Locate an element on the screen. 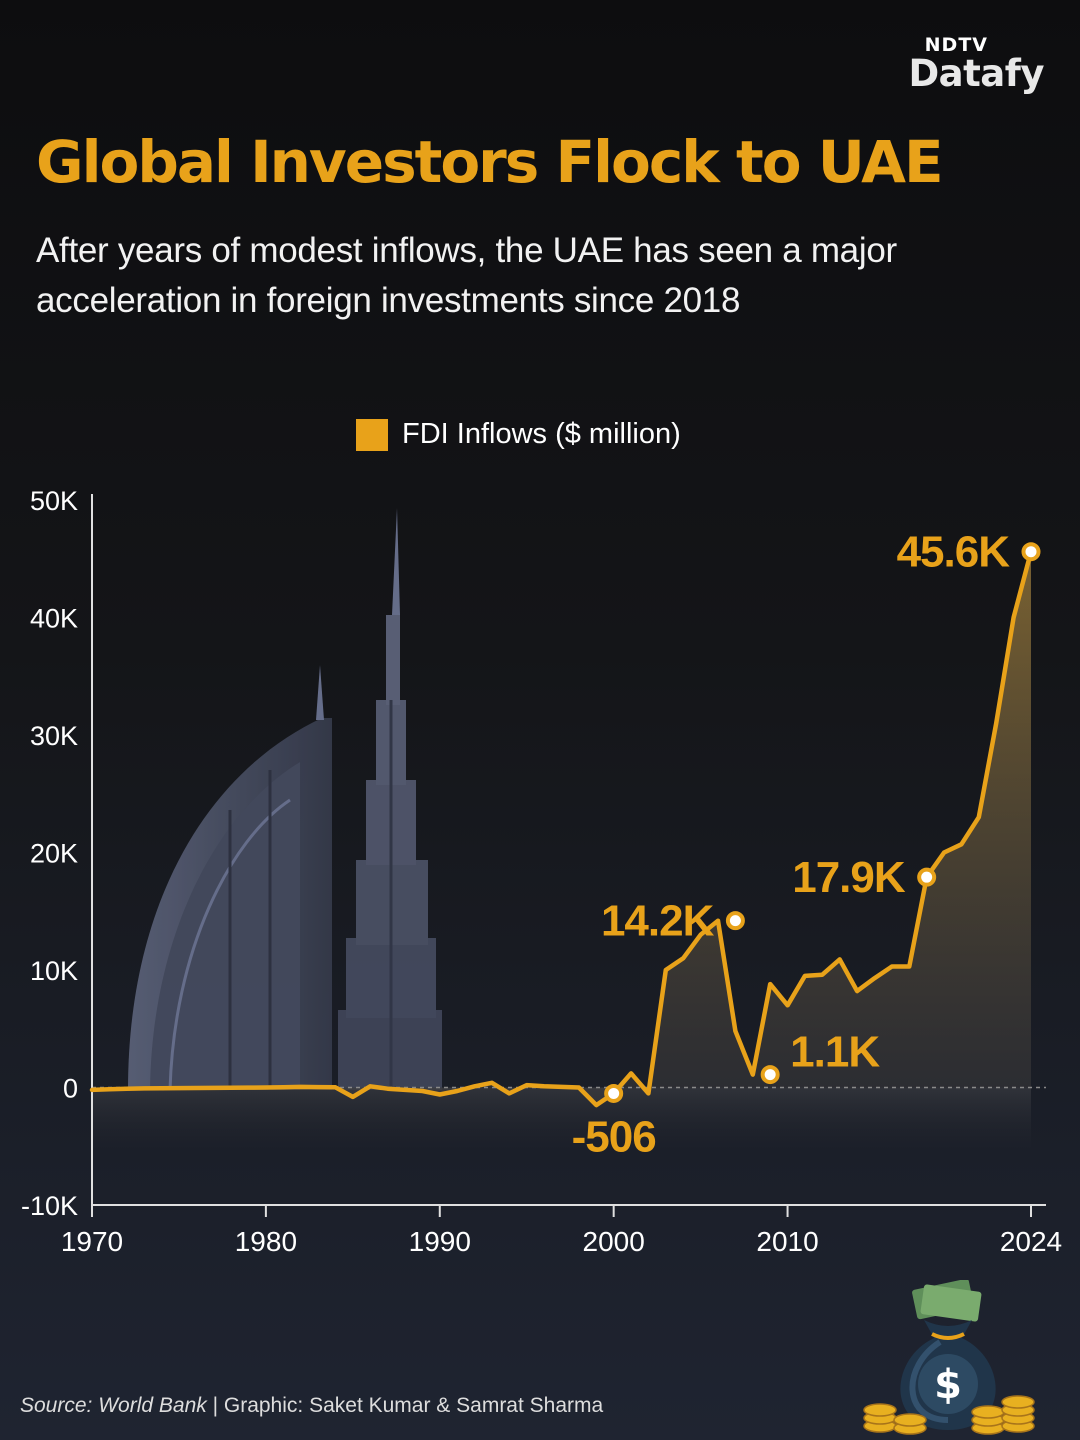 The height and width of the screenshot is (1440, 1080). burj-khalifa-icon is located at coordinates (390, 799).